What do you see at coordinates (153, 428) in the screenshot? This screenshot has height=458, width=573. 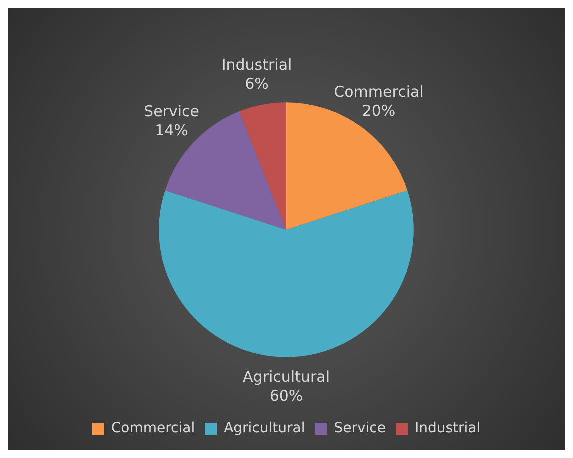 I see `legend-label: Commercial` at bounding box center [153, 428].